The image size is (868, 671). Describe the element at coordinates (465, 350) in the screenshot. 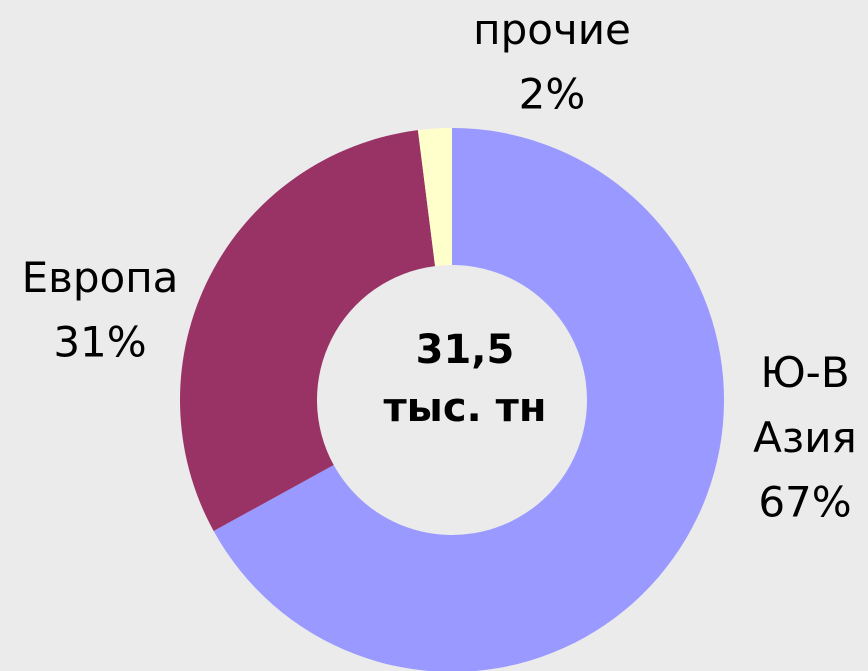

I see `center-value: 31,5` at that location.